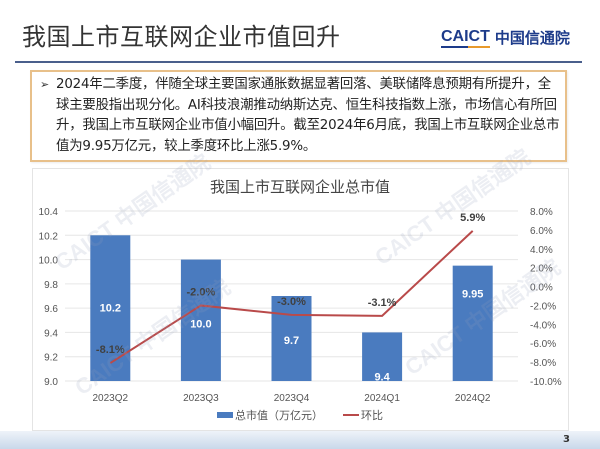  I want to click on line-value-label: -2.0%, so click(201, 292).